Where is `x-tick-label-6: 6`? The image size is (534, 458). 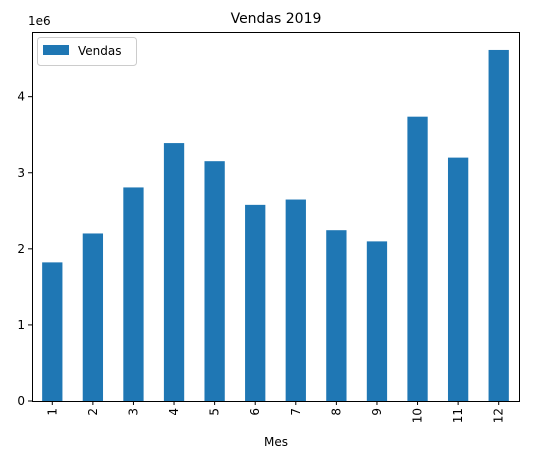
x-tick-label-6: 6 is located at coordinates (255, 412).